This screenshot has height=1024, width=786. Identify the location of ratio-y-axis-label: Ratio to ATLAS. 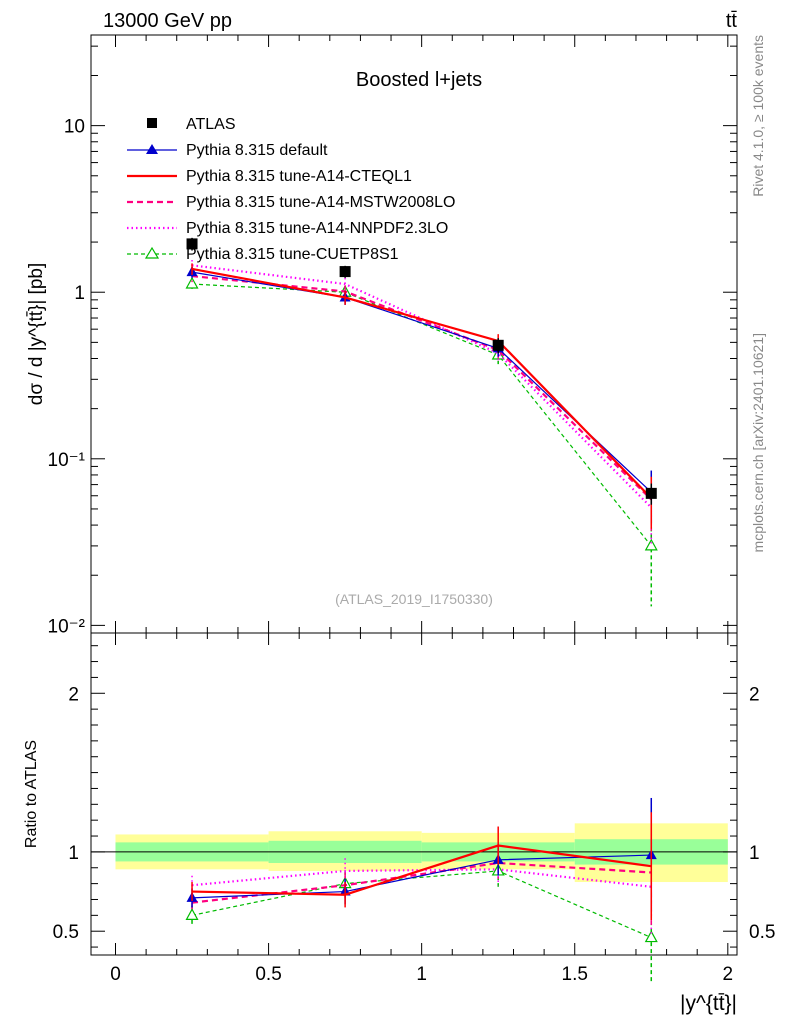
(31, 794).